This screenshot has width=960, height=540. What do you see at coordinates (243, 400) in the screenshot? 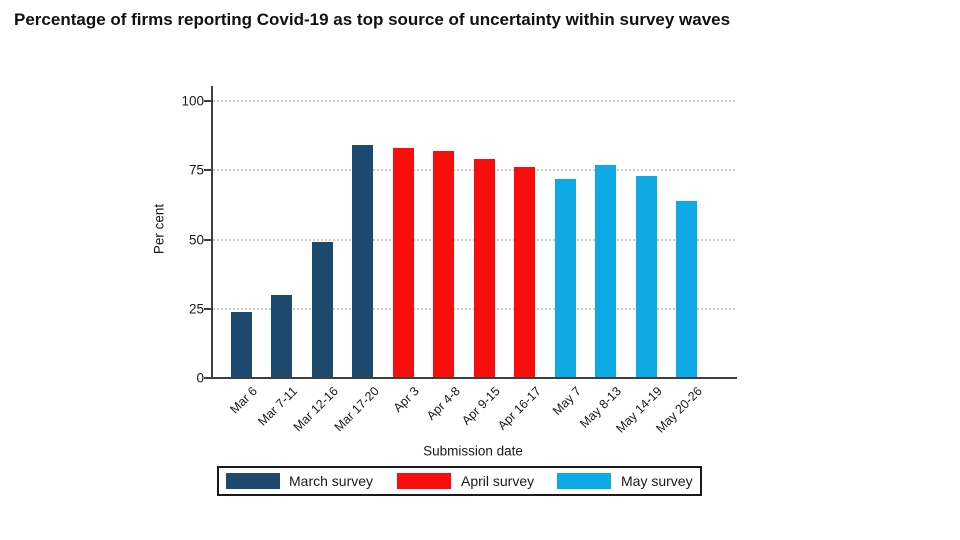
I see `x-tick-label-0: Mar 6` at bounding box center [243, 400].